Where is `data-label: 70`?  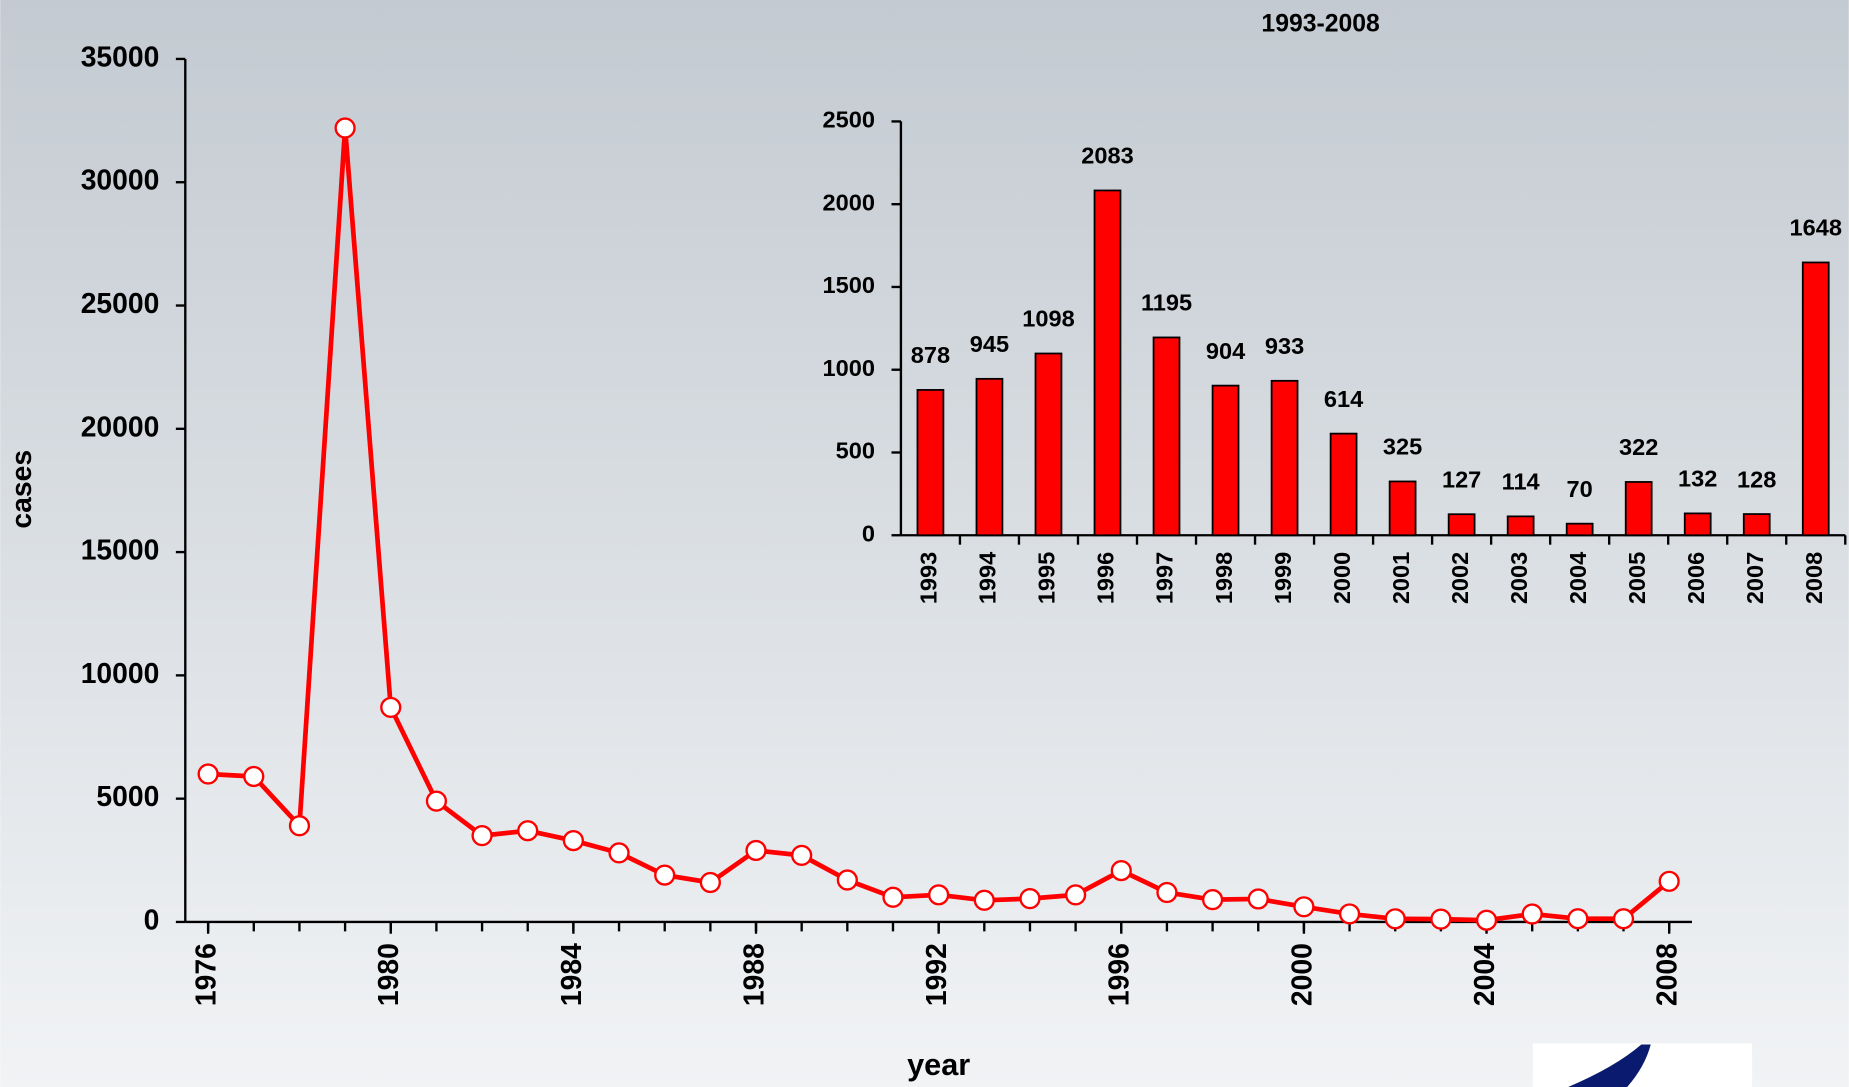
data-label: 70 is located at coordinates (1580, 489).